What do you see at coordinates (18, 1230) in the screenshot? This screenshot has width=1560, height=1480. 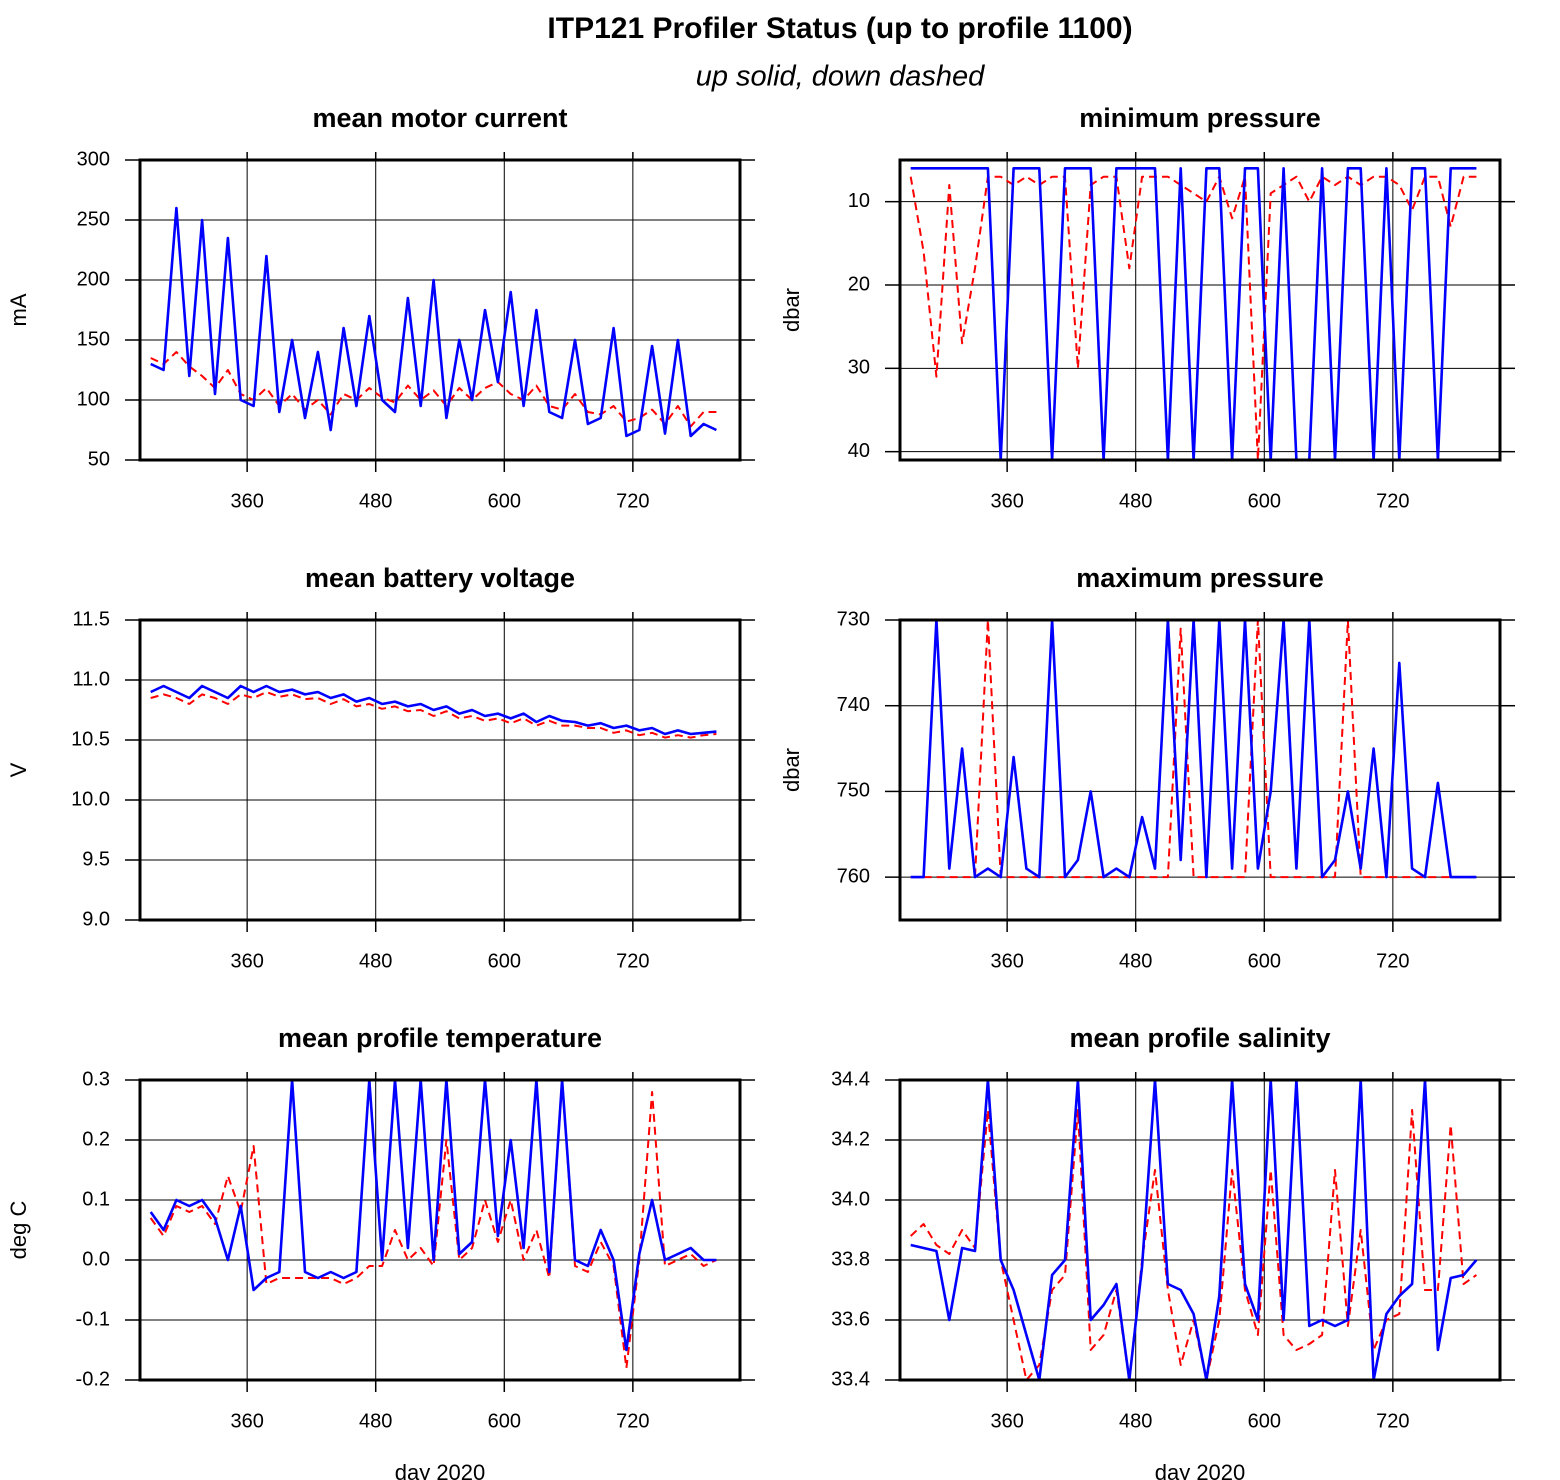 I see `y-axis-label: deg C` at bounding box center [18, 1230].